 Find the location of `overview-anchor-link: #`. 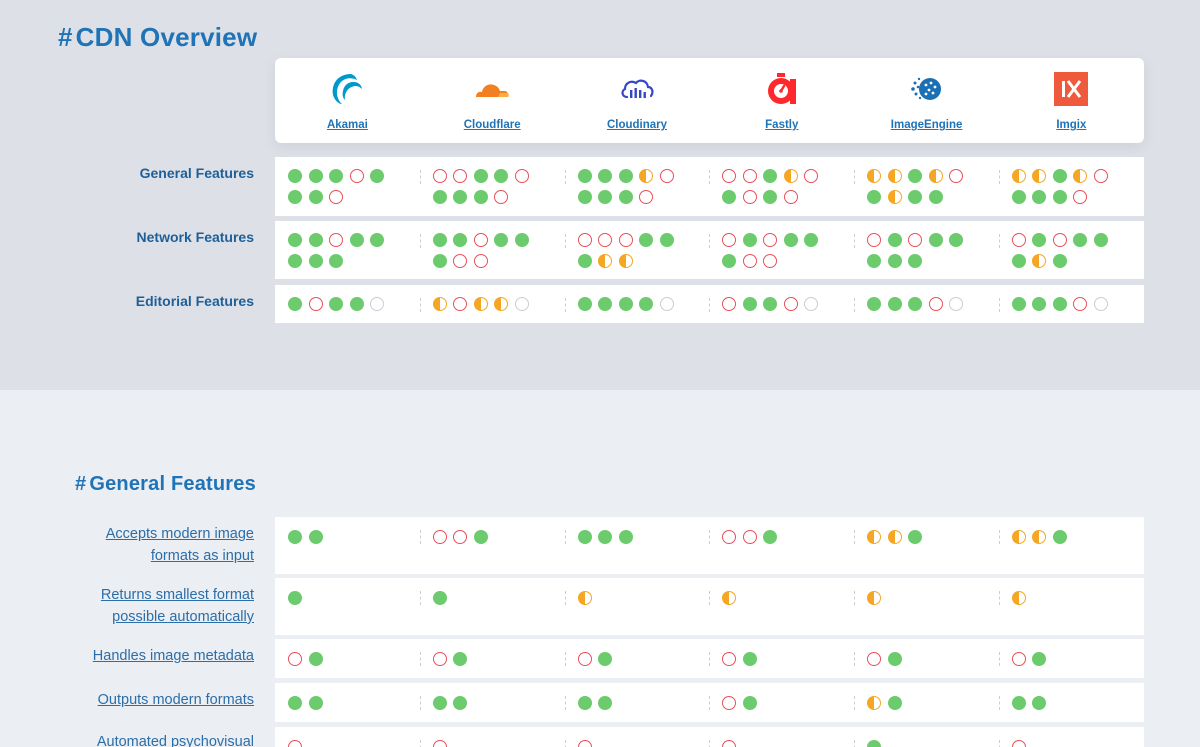

overview-anchor-link: # is located at coordinates (65, 37).